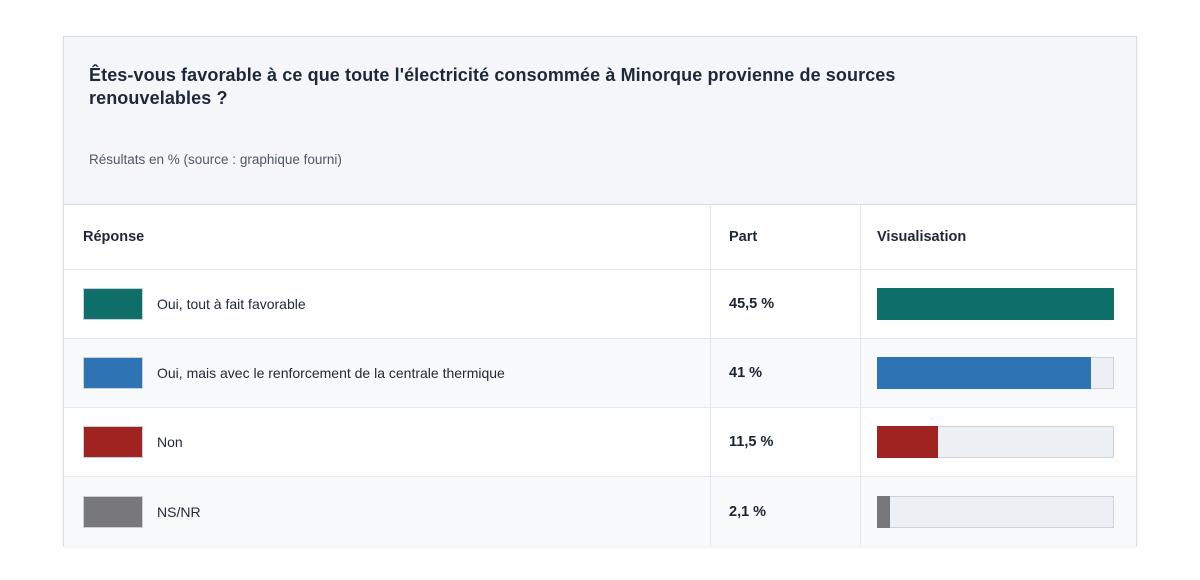  Describe the element at coordinates (751, 442) in the screenshot. I see `share-value: 11,5 %` at that location.